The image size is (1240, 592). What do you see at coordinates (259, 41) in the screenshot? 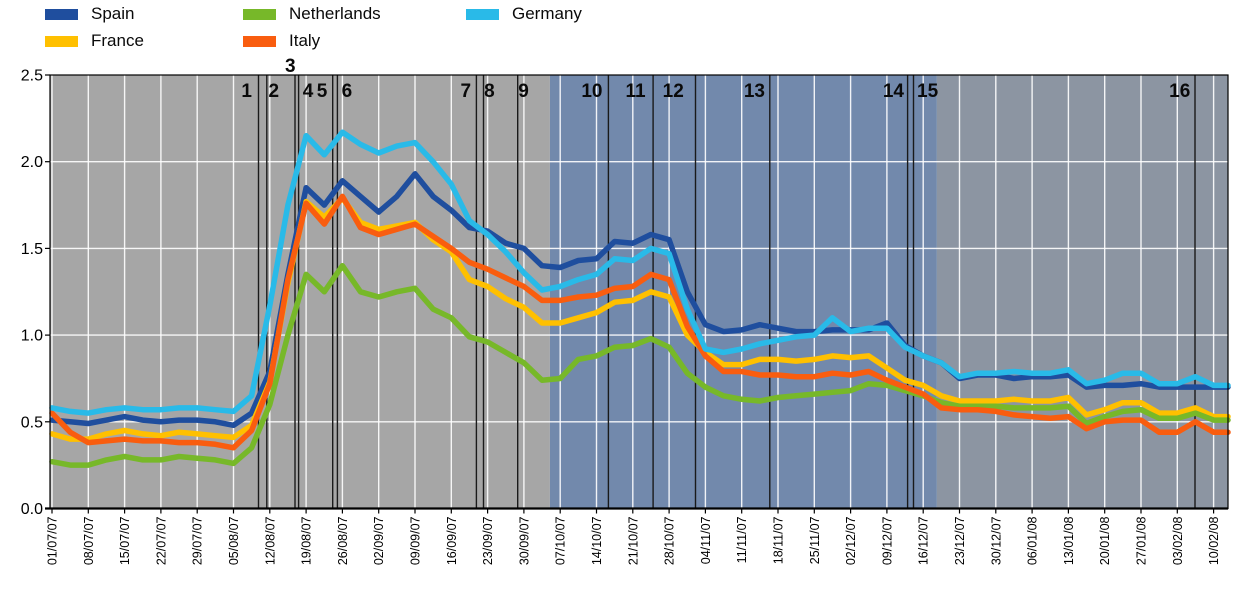
I see `legend-swatch-italy` at bounding box center [259, 41].